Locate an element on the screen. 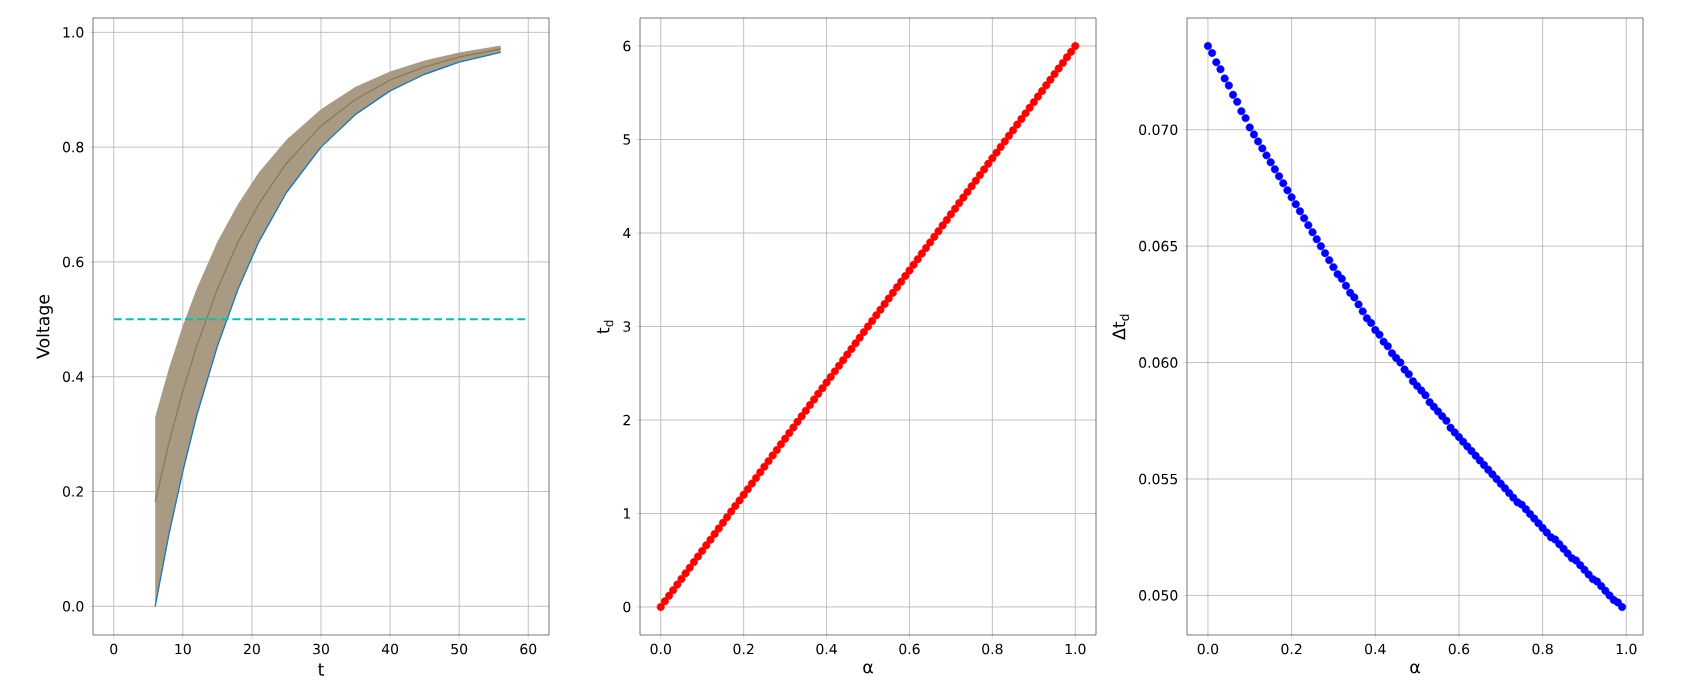 This screenshot has height=697, width=1681. y-tick-label: 2 is located at coordinates (626, 420).